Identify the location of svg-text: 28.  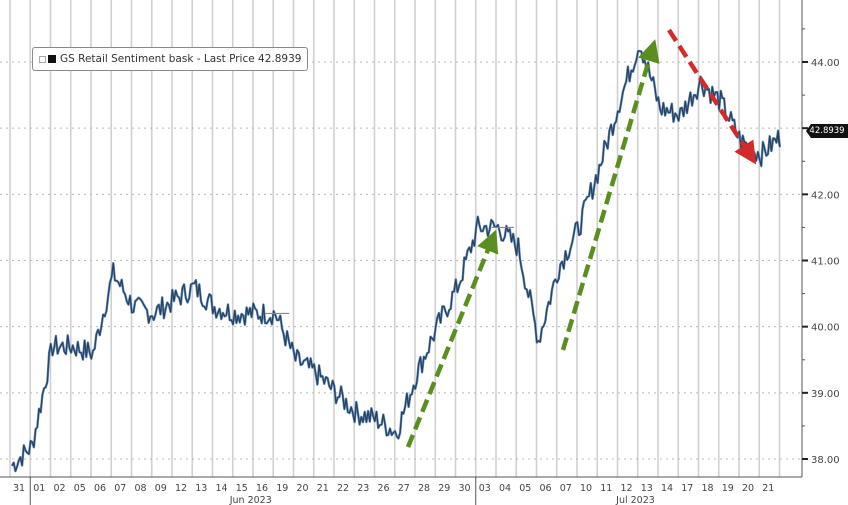
(424, 488).